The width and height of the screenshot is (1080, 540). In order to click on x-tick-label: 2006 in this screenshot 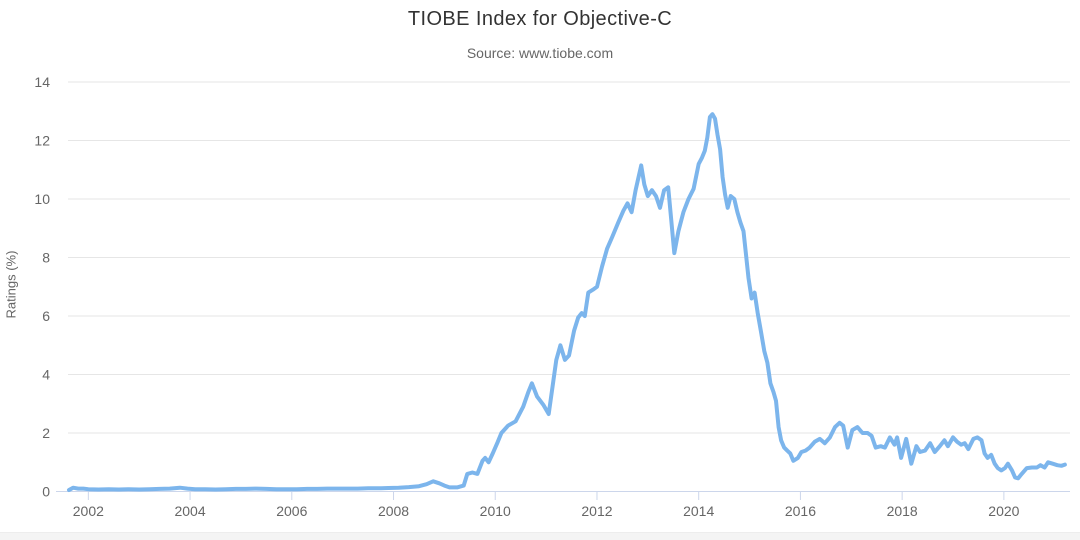, I will do `click(291, 511)`.